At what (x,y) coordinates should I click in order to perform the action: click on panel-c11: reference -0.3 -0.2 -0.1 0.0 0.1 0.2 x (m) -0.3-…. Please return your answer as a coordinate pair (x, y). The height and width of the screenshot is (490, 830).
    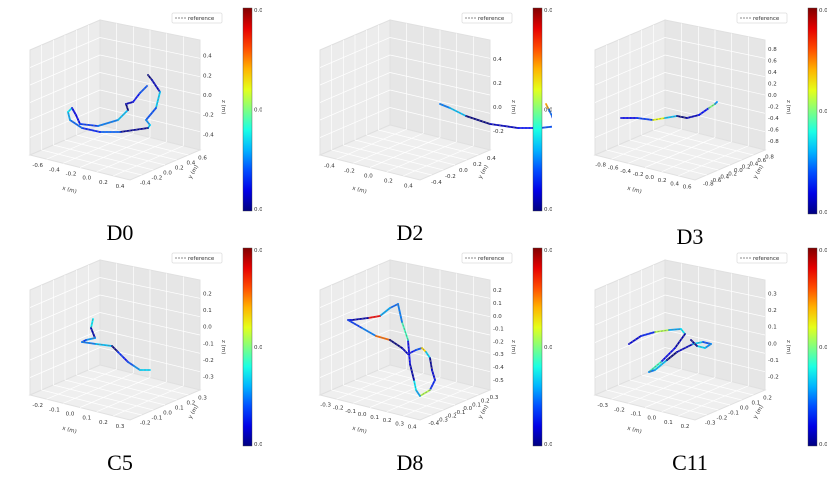
    Looking at the image, I should click on (696, 345).